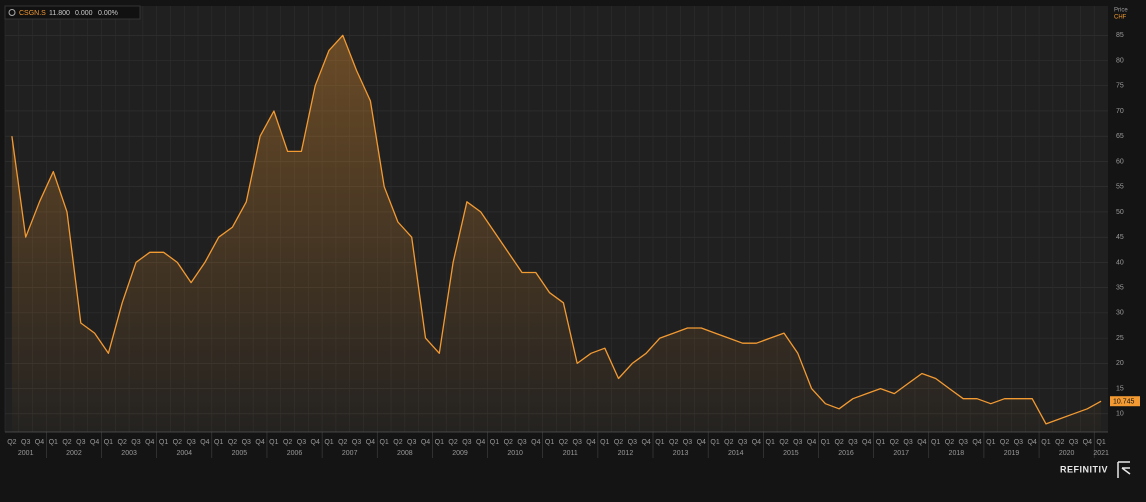 Image resolution: width=1146 pixels, height=502 pixels. What do you see at coordinates (59, 13) in the screenshot?
I see `last: 11.800` at bounding box center [59, 13].